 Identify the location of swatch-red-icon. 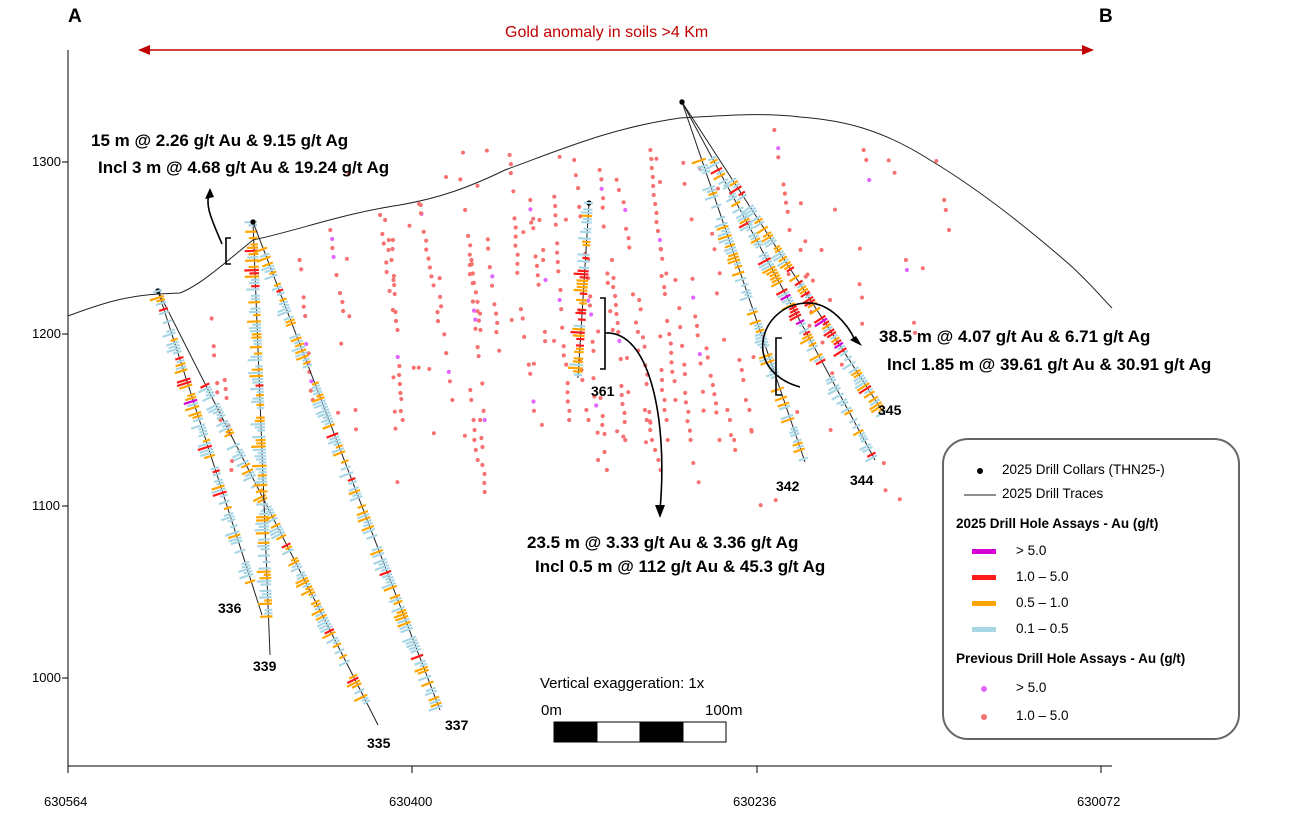
(984, 577).